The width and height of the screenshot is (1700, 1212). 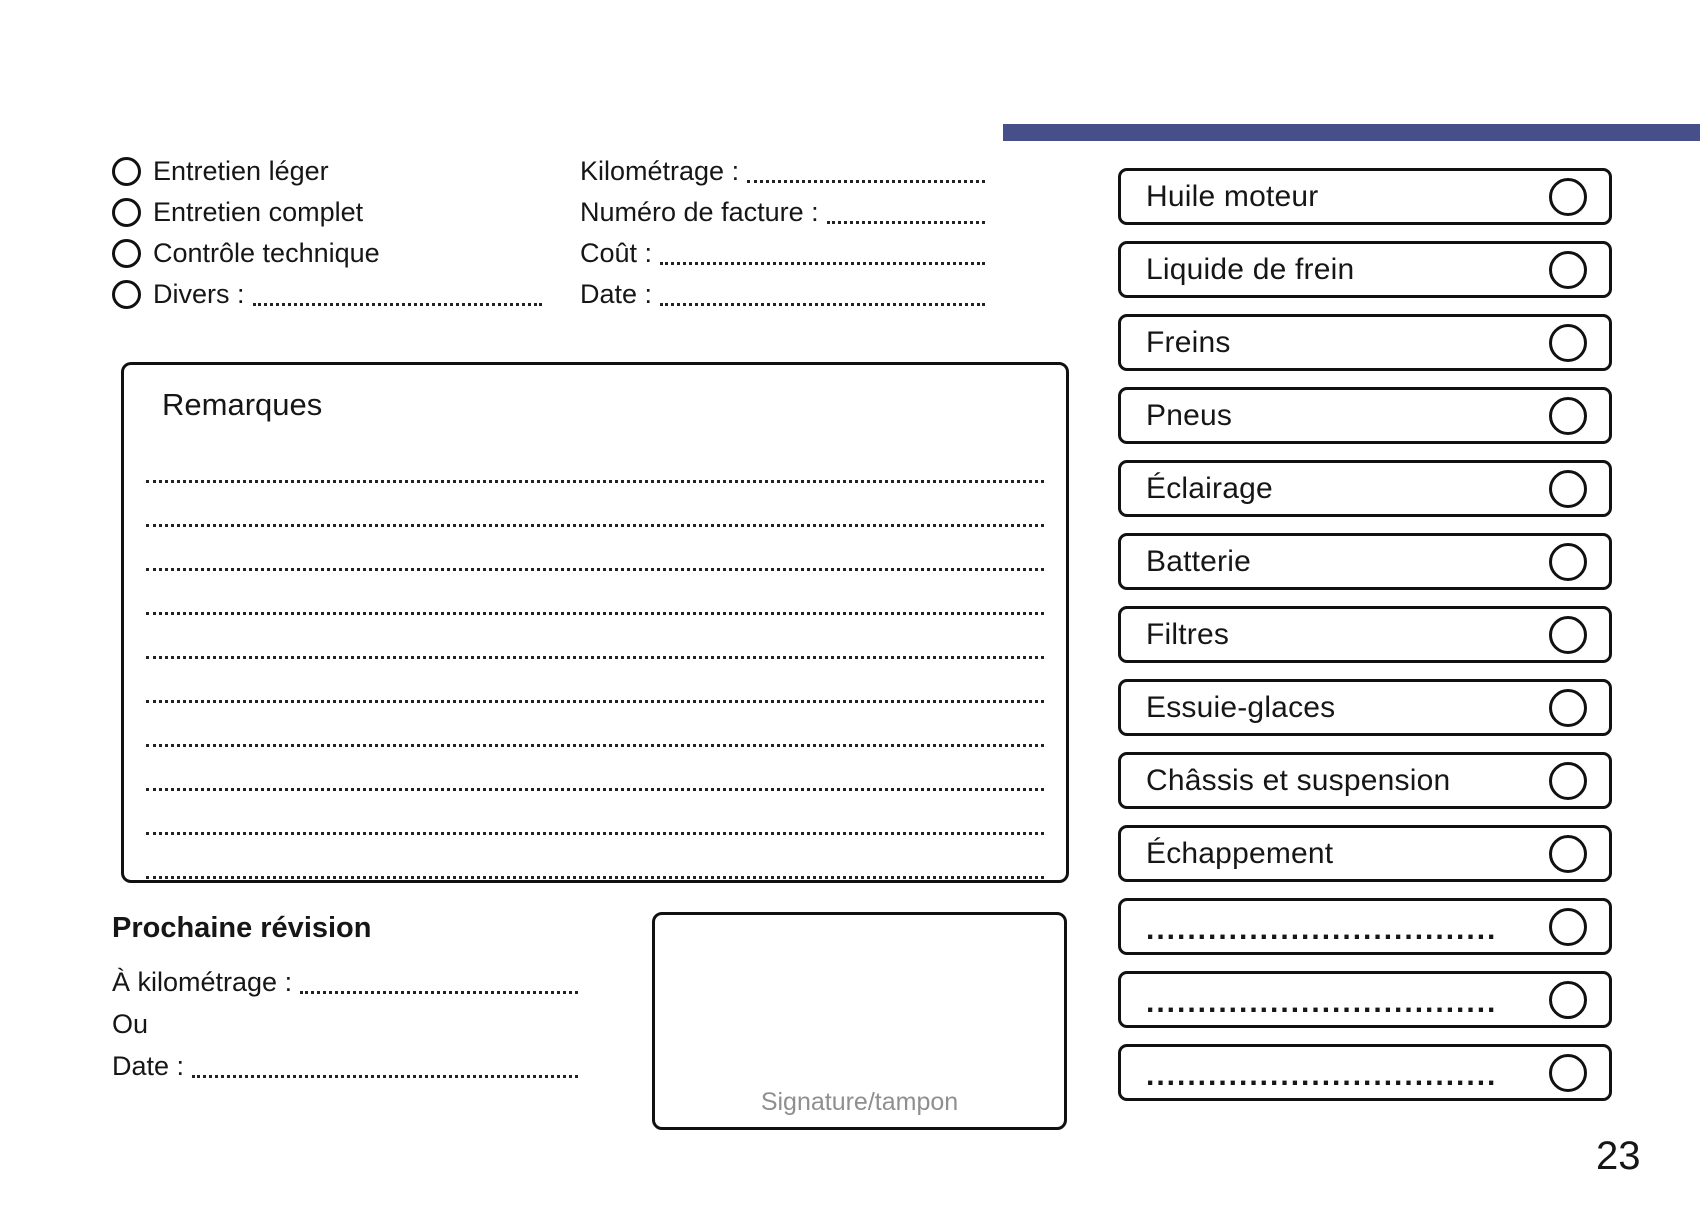 What do you see at coordinates (859, 1102) in the screenshot?
I see `signature-label: Signature/tampon` at bounding box center [859, 1102].